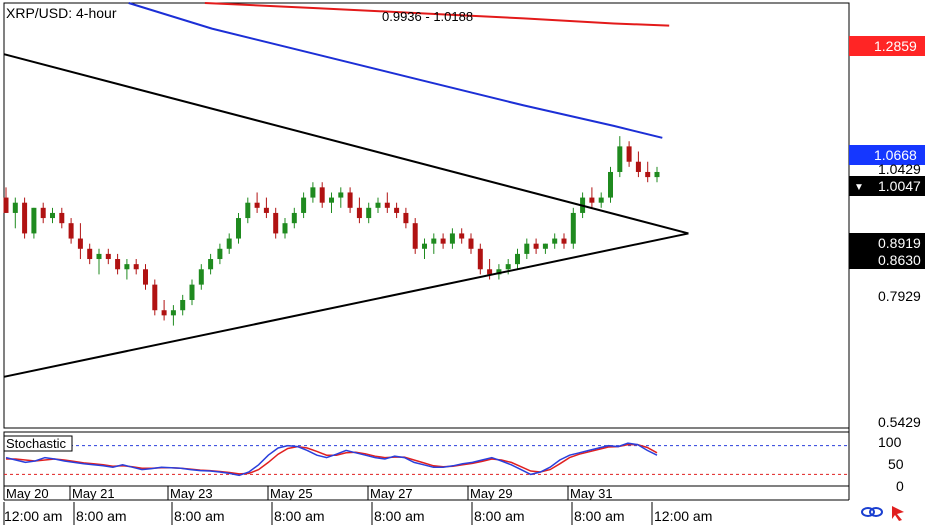 The height and width of the screenshot is (530, 925). I want to click on ohlc-readout: 0.9936 - 1.0188, so click(427, 16).